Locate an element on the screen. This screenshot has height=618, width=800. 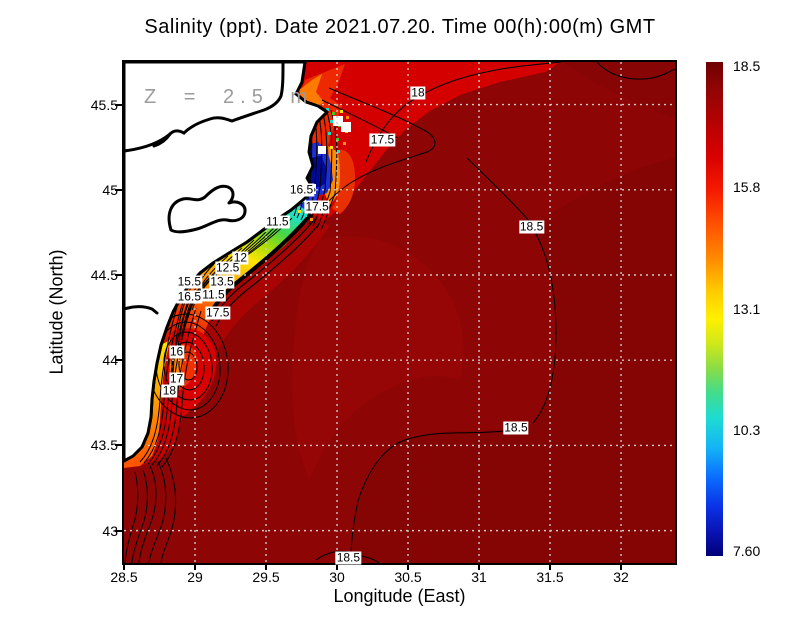
depth-annotation: Z = 2.5 m is located at coordinates (229, 97).